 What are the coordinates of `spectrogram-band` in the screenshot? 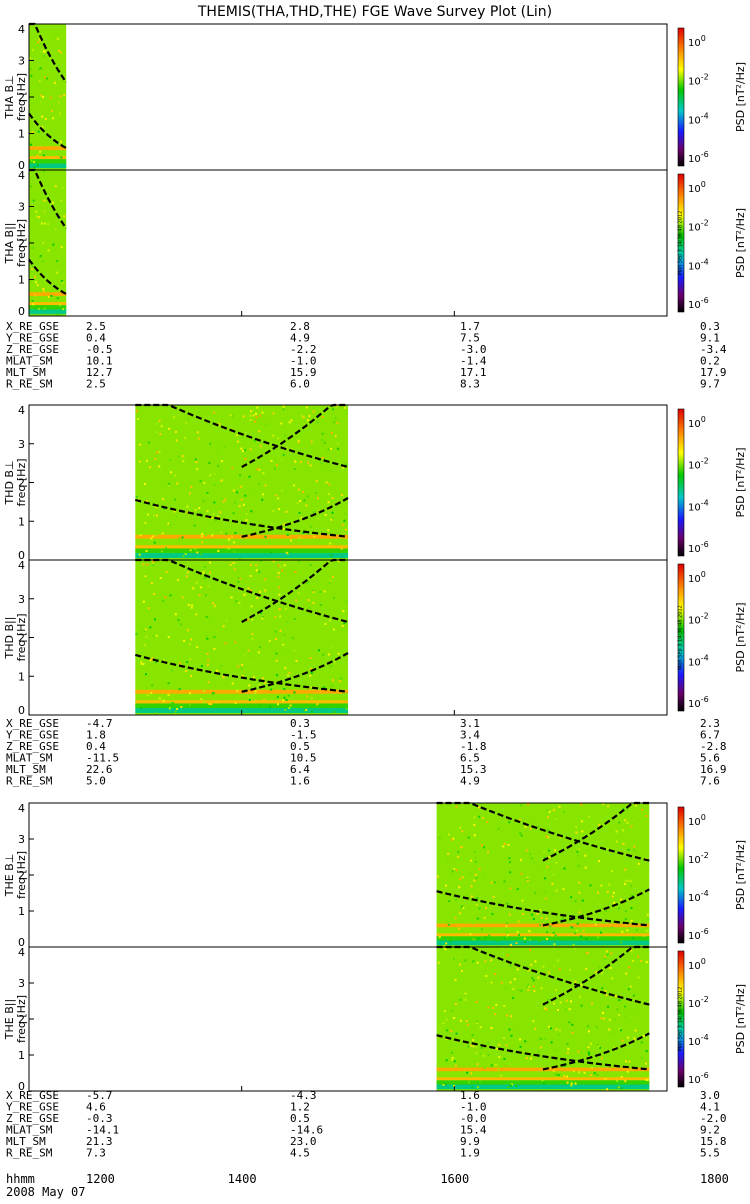 It's located at (48, 294).